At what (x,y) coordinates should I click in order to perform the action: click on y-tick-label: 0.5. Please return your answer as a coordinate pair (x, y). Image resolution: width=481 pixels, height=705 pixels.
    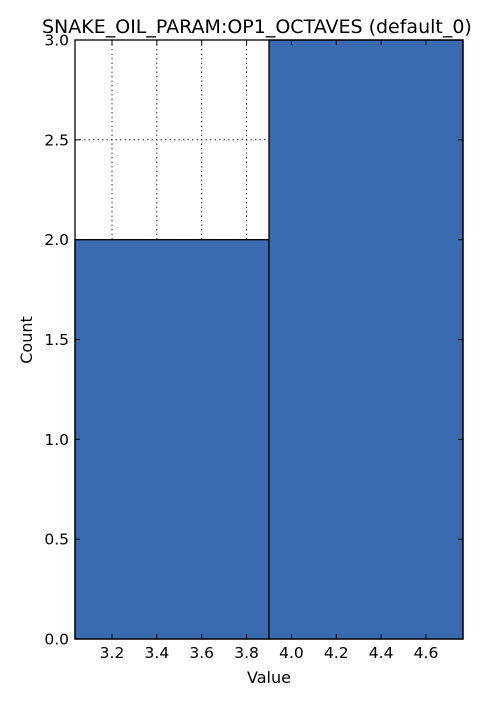
    Looking at the image, I should click on (56, 540).